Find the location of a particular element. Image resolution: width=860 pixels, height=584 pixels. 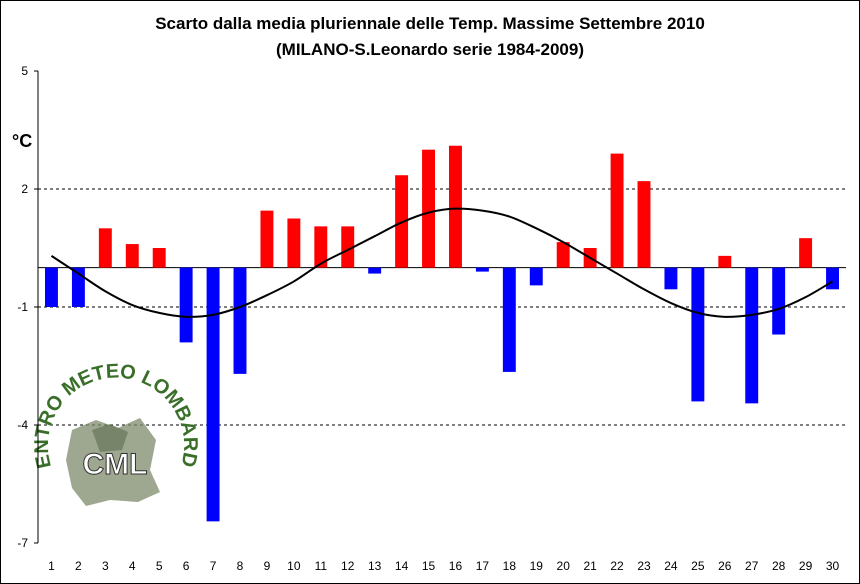

x-tick-label: 27 is located at coordinates (752, 566).